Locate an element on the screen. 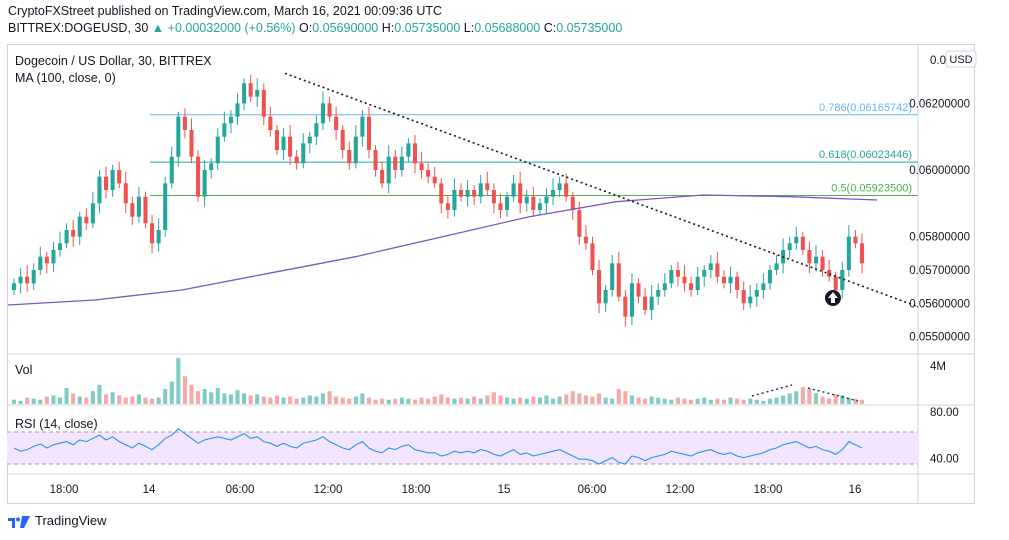  change-value: ▲ +0.00032000 (+0.56%) is located at coordinates (223, 28).